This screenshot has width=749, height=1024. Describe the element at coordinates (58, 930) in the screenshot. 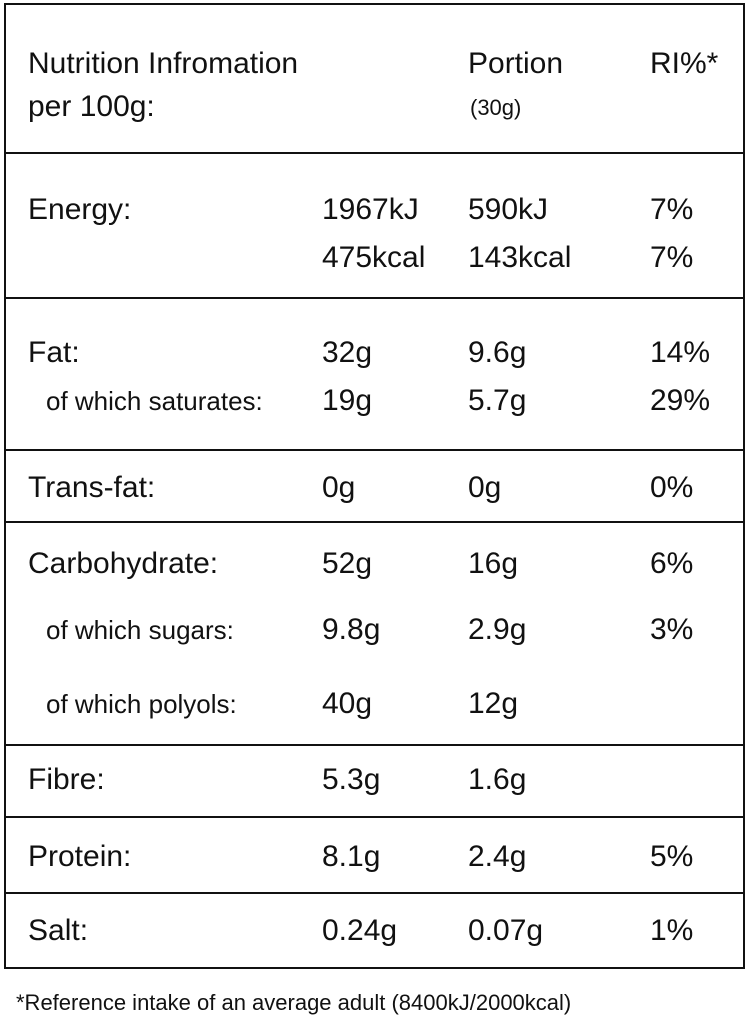

I see `row-label: Salt:` at that location.